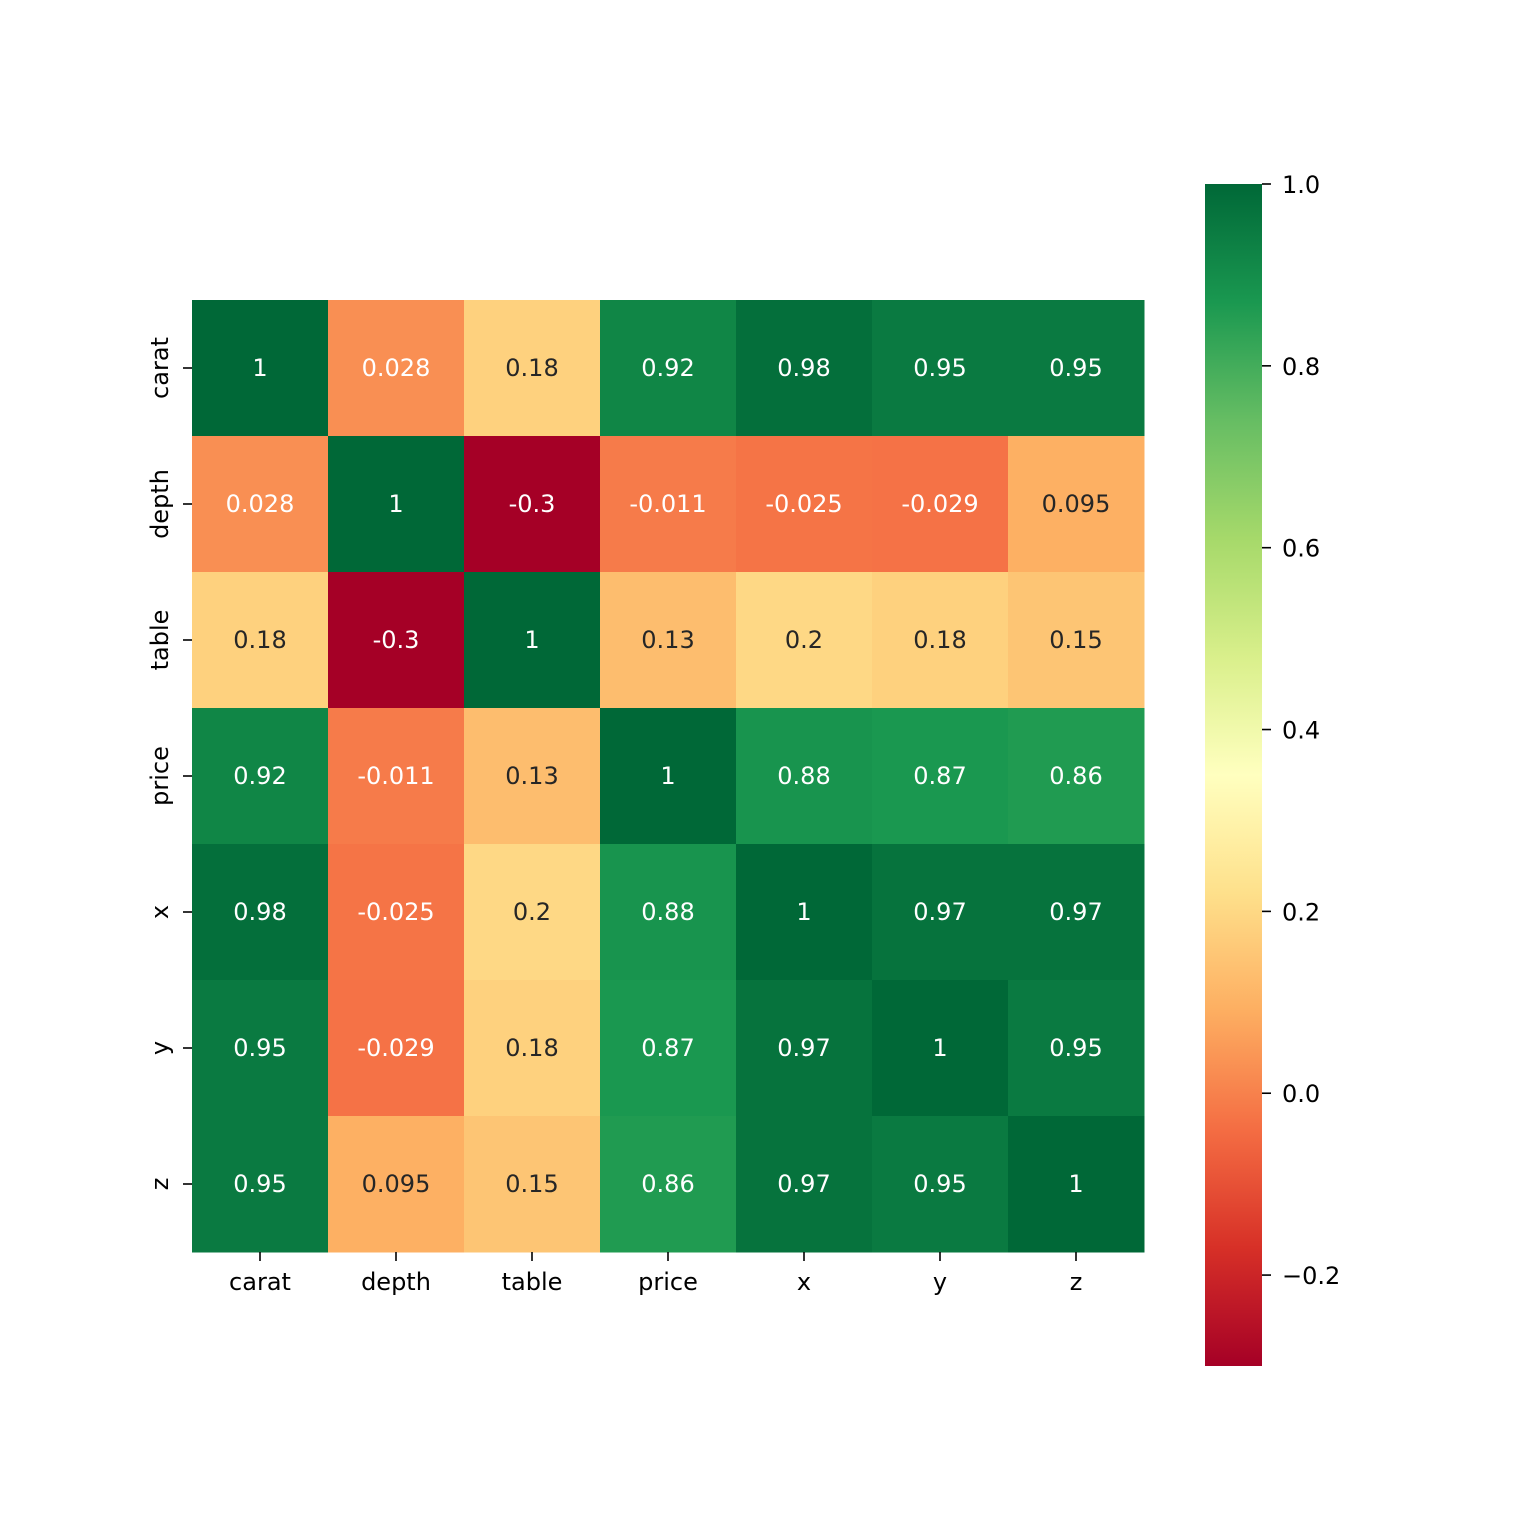 The image size is (1536, 1536). What do you see at coordinates (1311, 1276) in the screenshot?
I see `colorbar-tick-label: −0.2` at bounding box center [1311, 1276].